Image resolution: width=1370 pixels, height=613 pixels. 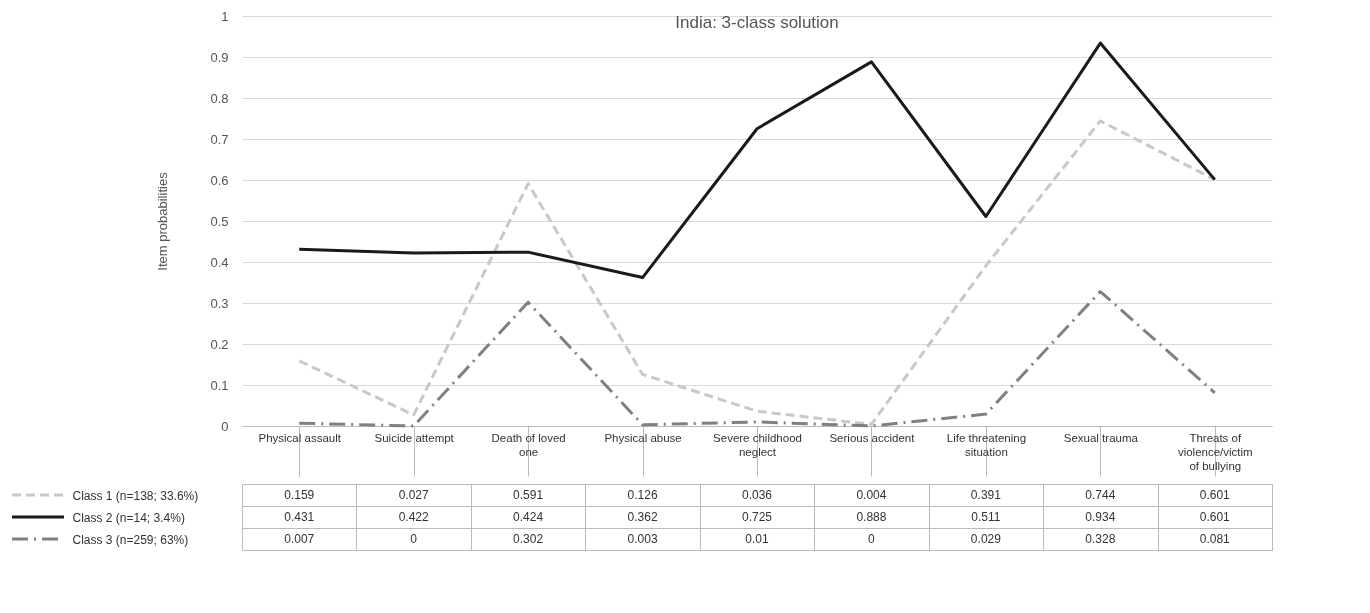 I want to click on data-label: 0.036, so click(x=757, y=495).